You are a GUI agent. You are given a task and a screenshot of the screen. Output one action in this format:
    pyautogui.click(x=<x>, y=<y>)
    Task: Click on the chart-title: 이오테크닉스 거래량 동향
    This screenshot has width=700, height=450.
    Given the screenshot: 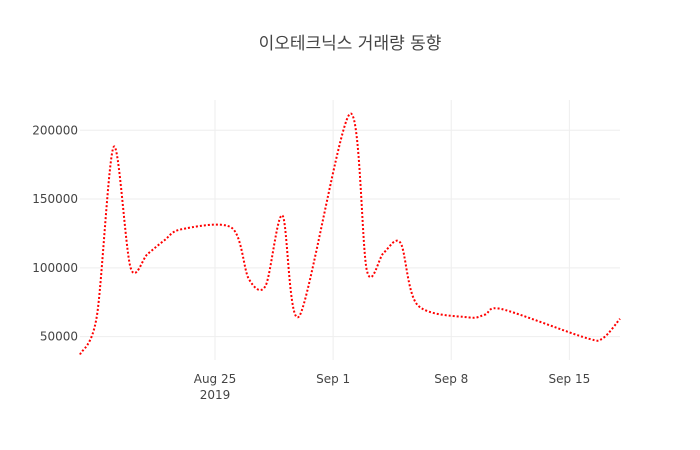 What is the action you would take?
    pyautogui.click(x=350, y=44)
    